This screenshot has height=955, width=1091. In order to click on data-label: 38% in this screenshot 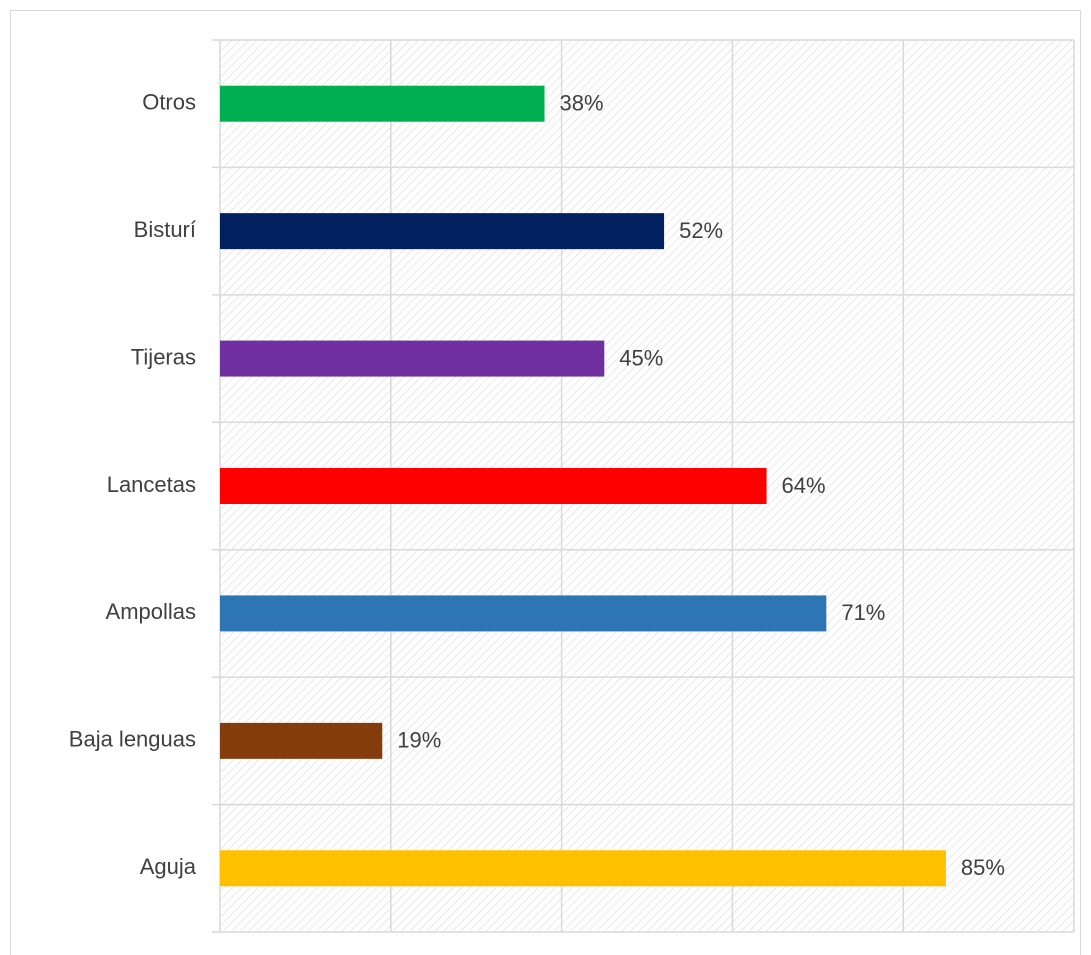, I will do `click(582, 103)`.